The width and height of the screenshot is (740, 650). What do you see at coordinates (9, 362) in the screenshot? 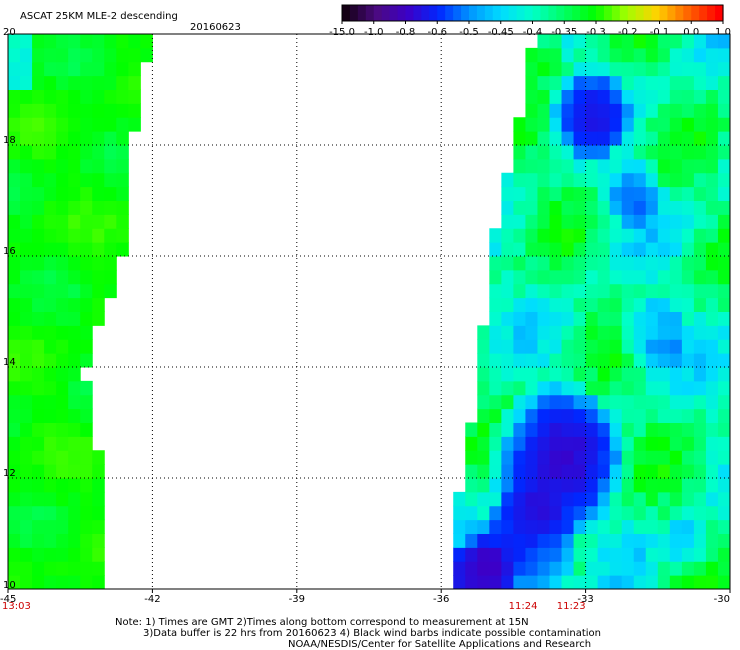
I see `y-tick-label: 14` at bounding box center [9, 362].